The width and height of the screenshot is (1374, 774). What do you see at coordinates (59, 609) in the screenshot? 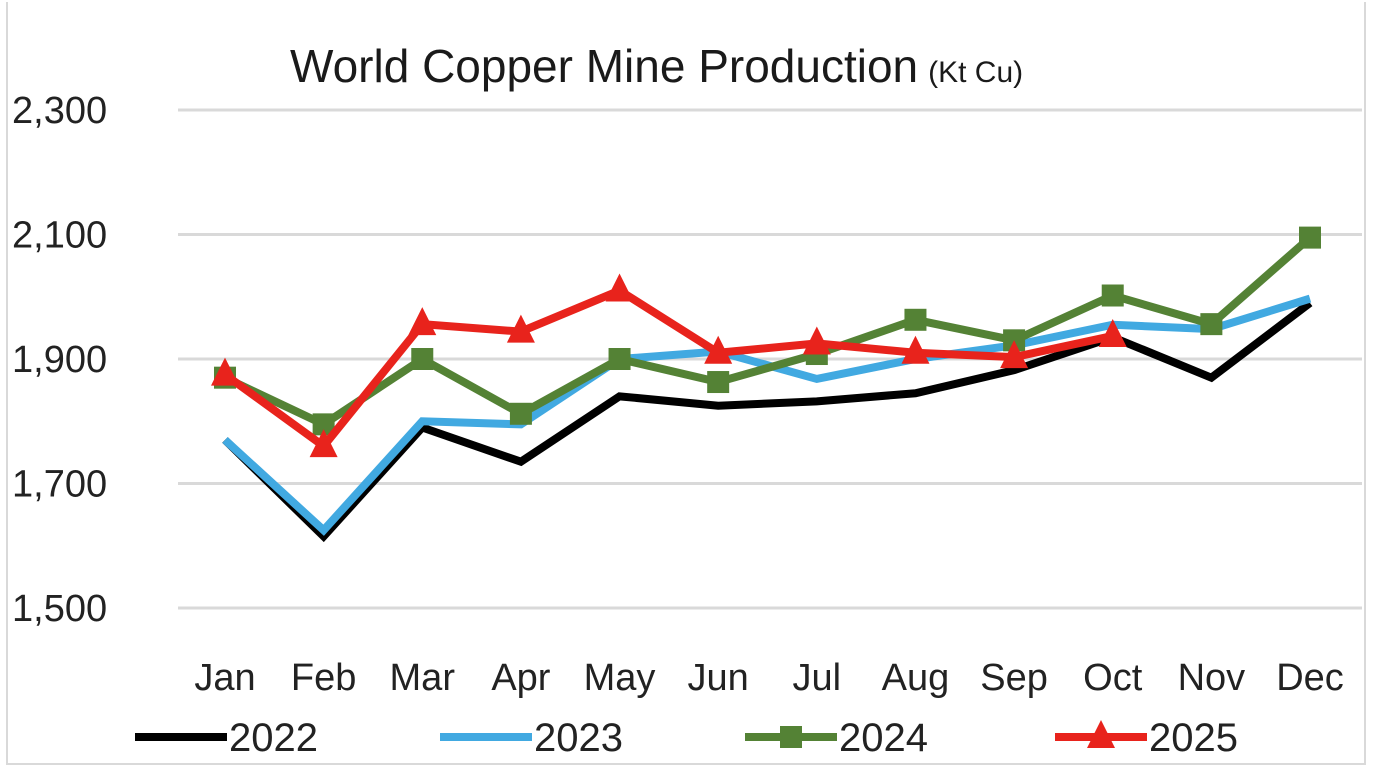
I see `y-tick-label: 1,500` at bounding box center [59, 609].